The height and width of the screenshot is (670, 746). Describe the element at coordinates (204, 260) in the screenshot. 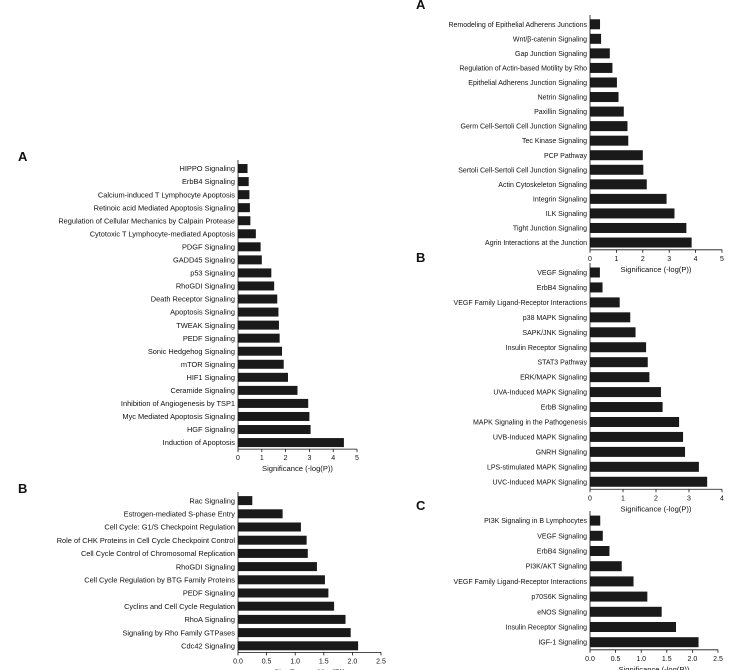

I see `category-label: GADD45 Signaling` at that location.